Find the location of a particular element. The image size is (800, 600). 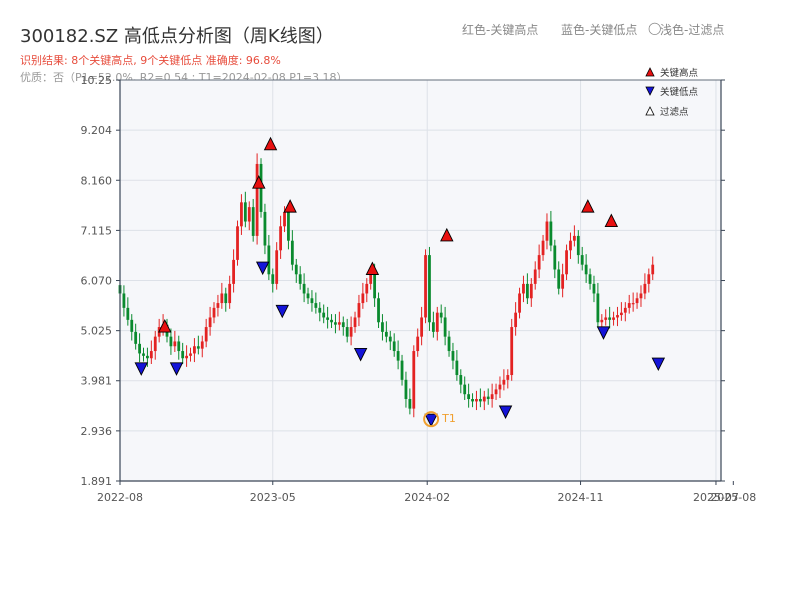

y-tick-label: 1.891 is located at coordinates (97, 481).